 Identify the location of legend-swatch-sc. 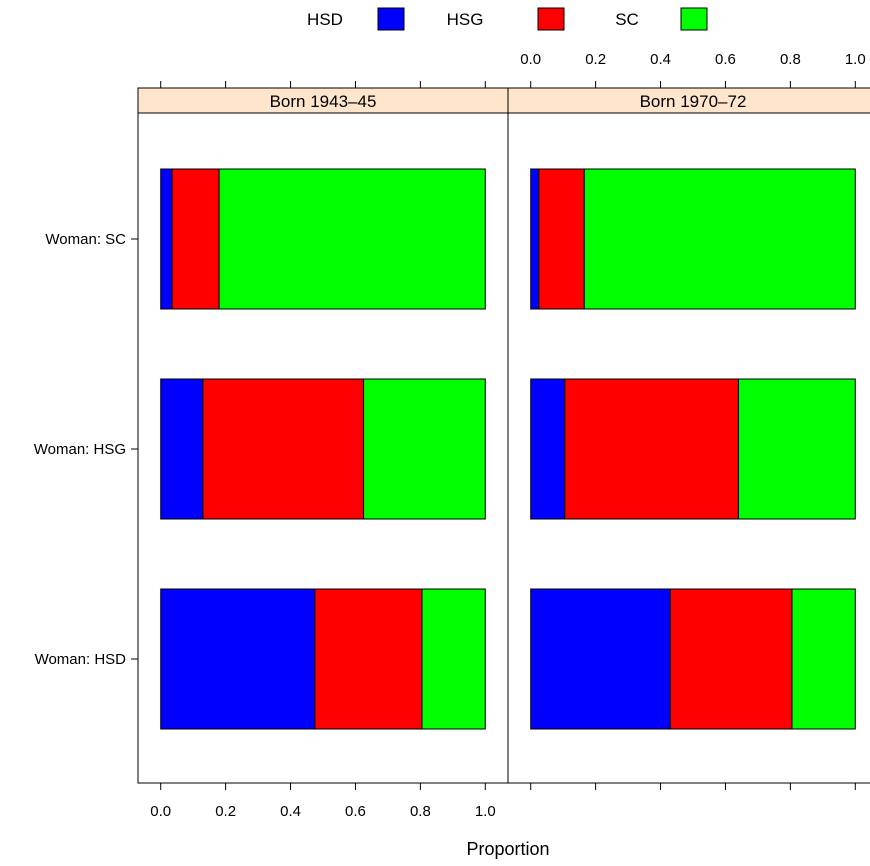
(694, 19).